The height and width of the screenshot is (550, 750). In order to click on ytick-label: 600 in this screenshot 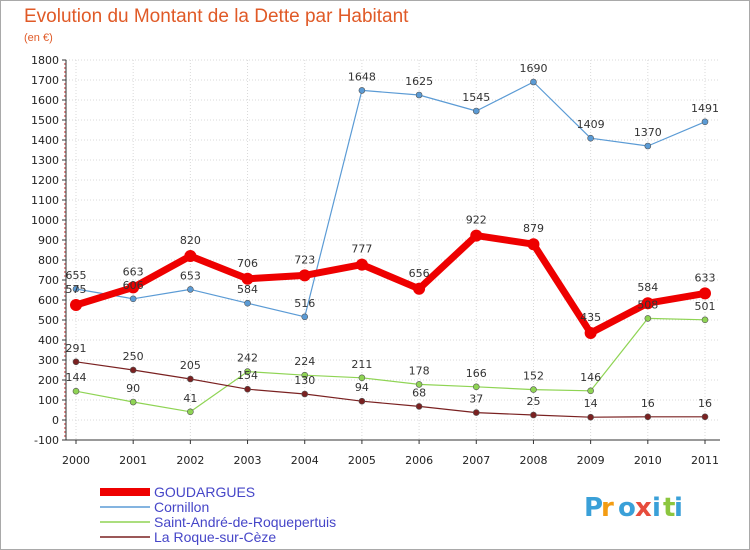, I will do `click(48, 300)`.